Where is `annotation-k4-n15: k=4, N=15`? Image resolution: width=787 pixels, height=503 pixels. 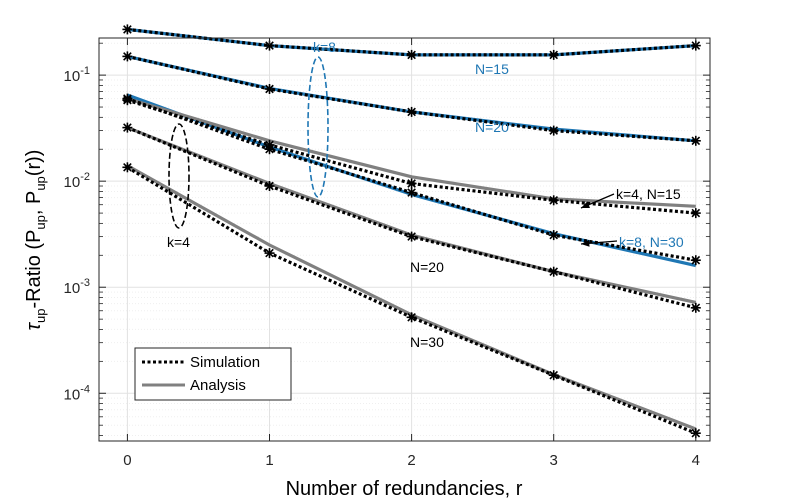 annotation-k4-n15: k=4, N=15 is located at coordinates (648, 194).